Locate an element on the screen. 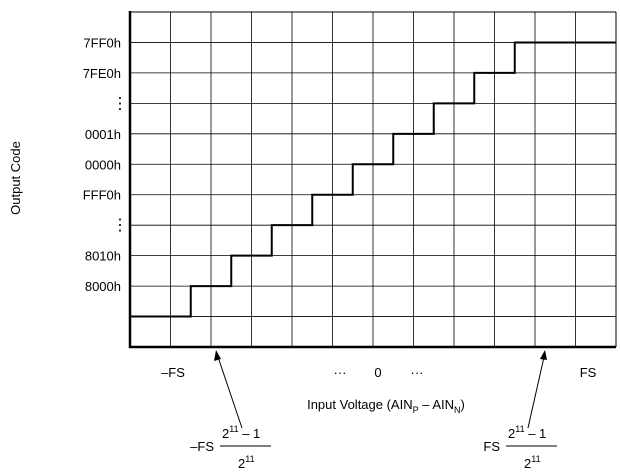 The width and height of the screenshot is (620, 475). right-annotation-numerator: 211 – 1 is located at coordinates (527, 432).